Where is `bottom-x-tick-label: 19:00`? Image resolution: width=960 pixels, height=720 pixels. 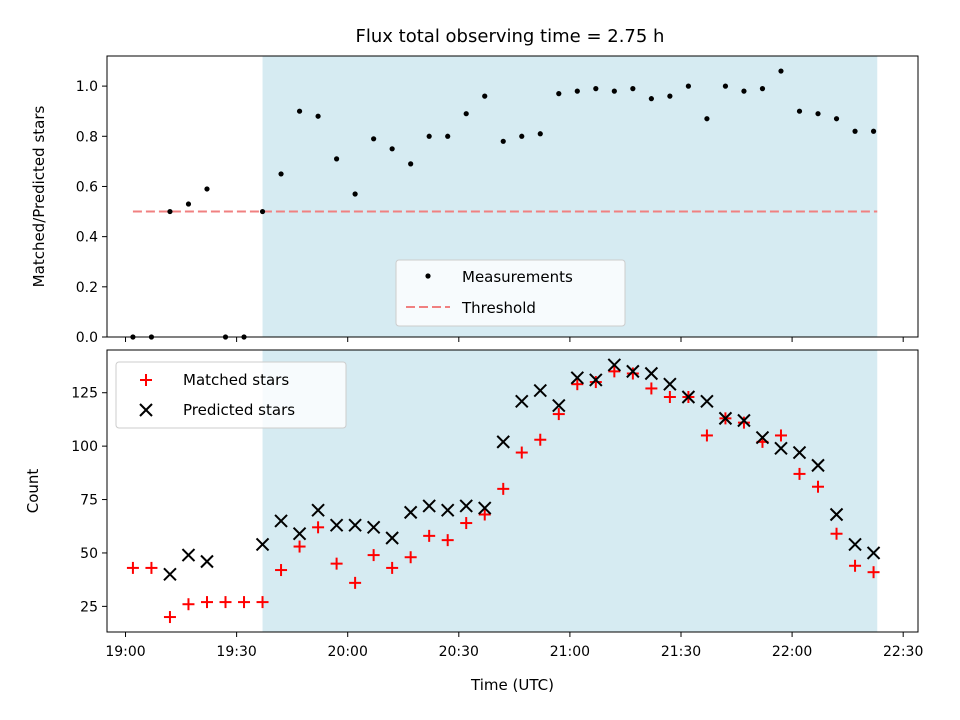
bottom-x-tick-label: 19:00 is located at coordinates (125, 652).